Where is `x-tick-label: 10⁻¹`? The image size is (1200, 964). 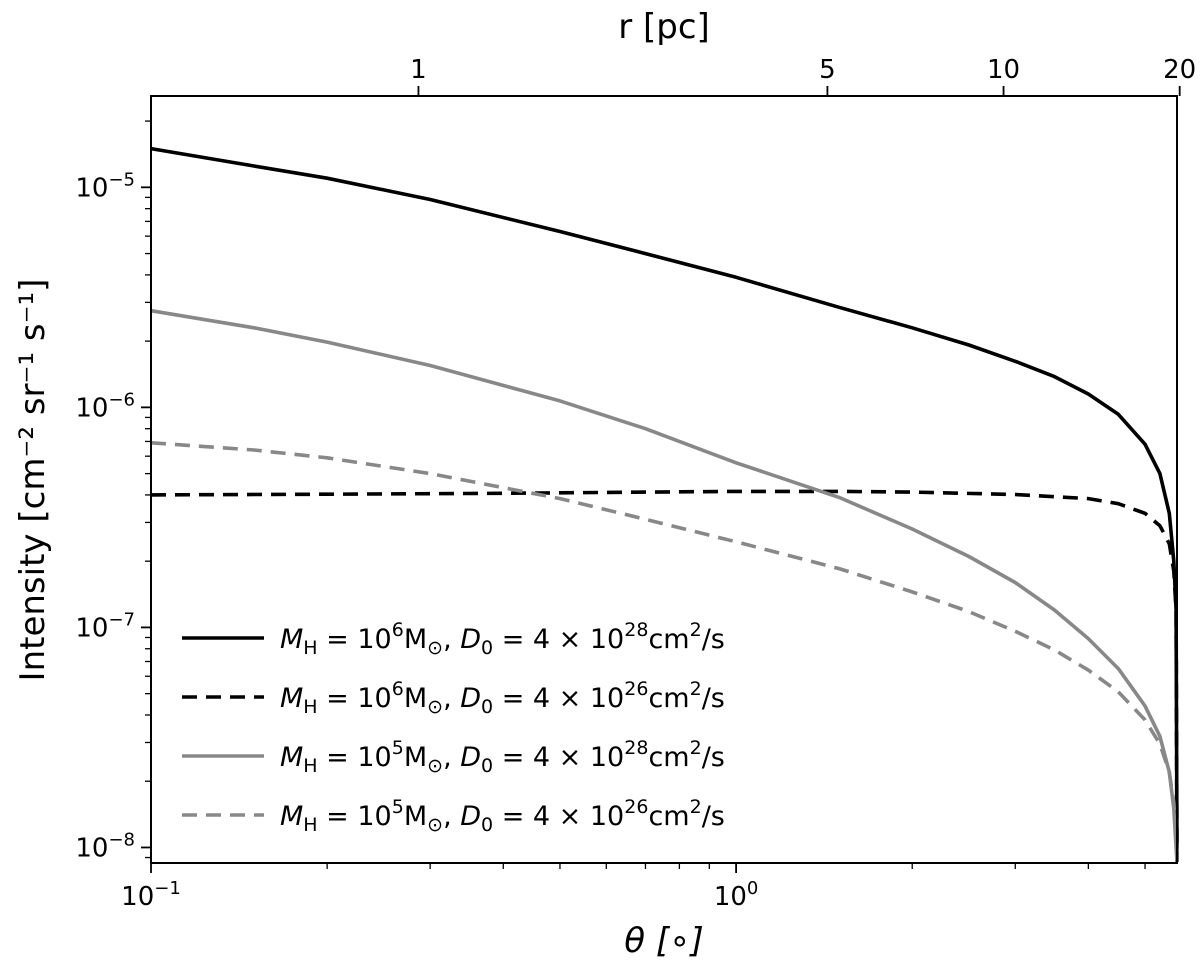
x-tick-label: 10⁻¹ is located at coordinates (151, 895).